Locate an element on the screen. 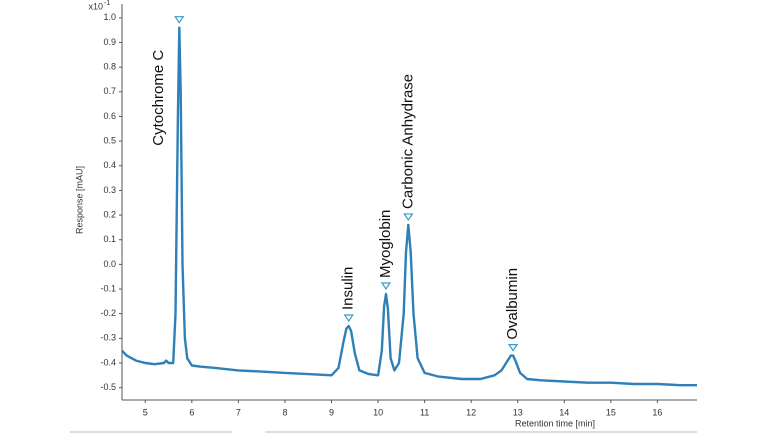 The image size is (768, 434). x-tick-label: 12 is located at coordinates (471, 412).